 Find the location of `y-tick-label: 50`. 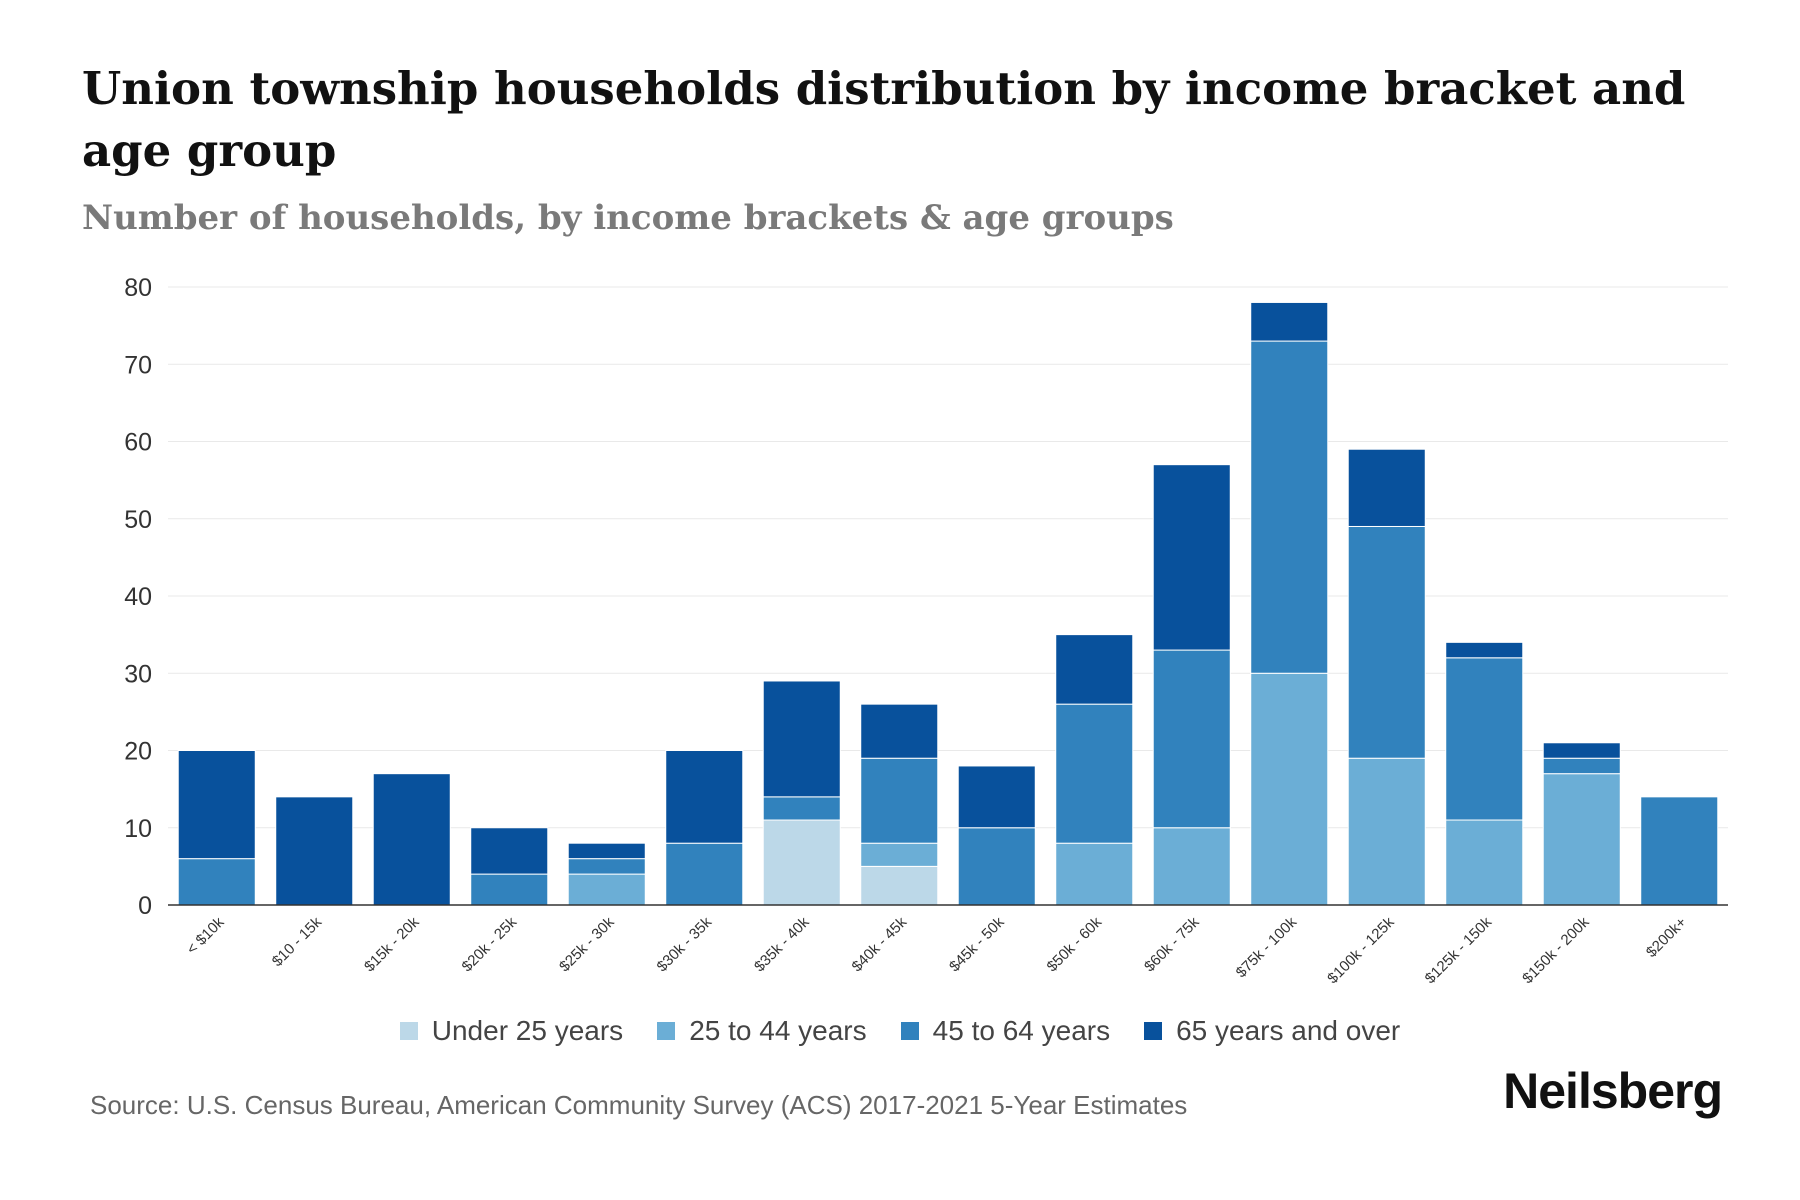

y-tick-label: 50 is located at coordinates (138, 520).